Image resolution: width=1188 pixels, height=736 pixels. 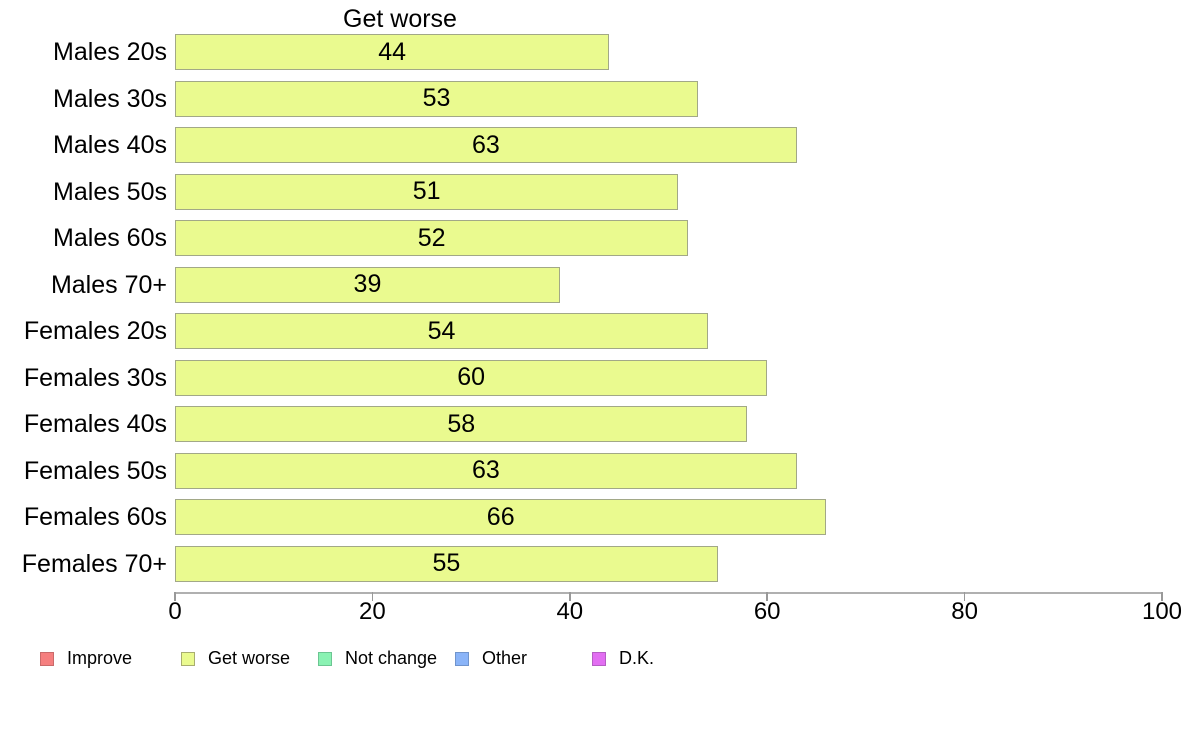 What do you see at coordinates (372, 611) in the screenshot?
I see `x-axis-tick-label: 20` at bounding box center [372, 611].